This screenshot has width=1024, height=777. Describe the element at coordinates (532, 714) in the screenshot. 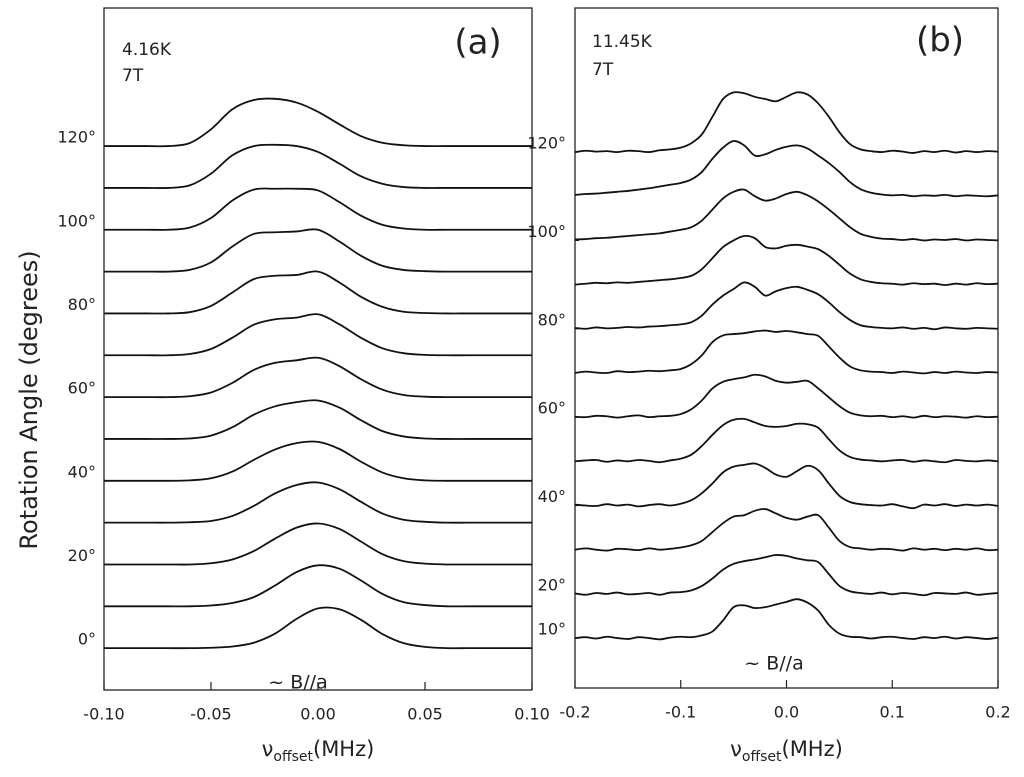

I see `x-tick-label: 0.10` at that location.